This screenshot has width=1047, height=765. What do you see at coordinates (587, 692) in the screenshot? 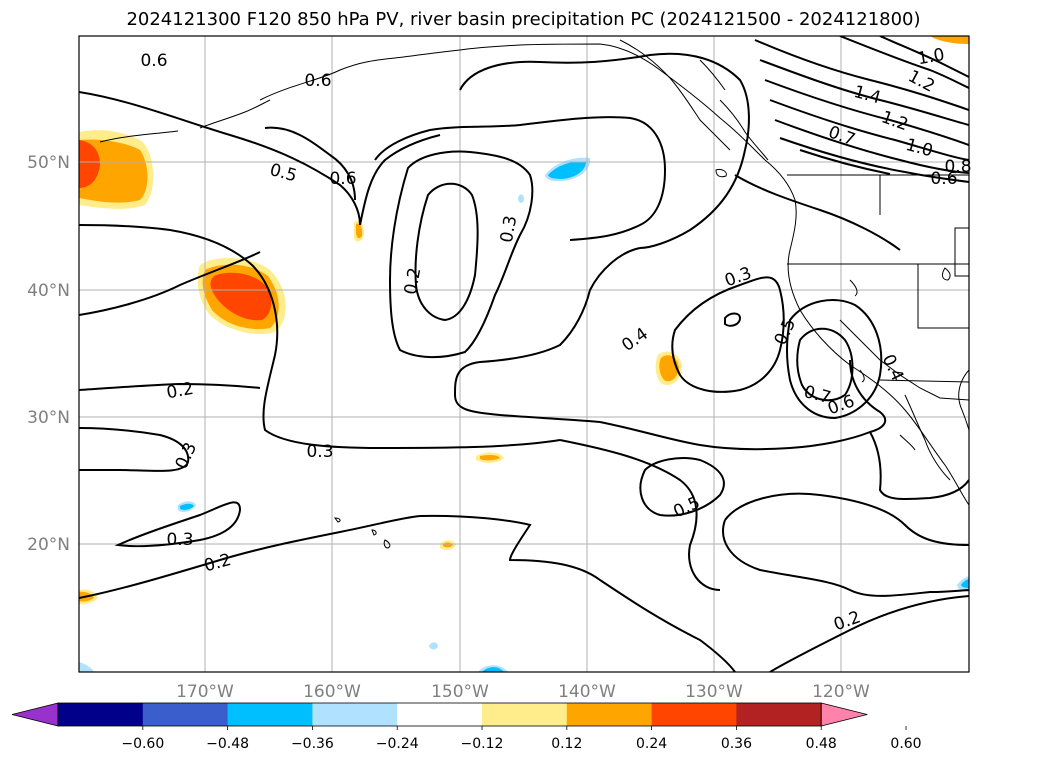
I see `lon-label: 140°W` at bounding box center [587, 692].